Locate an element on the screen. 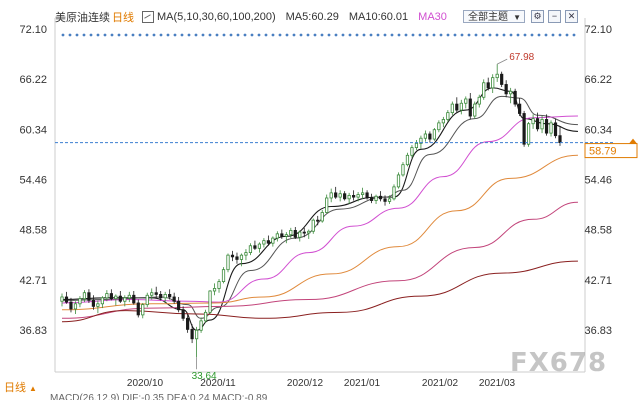 The image size is (640, 405). y-tick-label-right: 42.71 is located at coordinates (598, 281).